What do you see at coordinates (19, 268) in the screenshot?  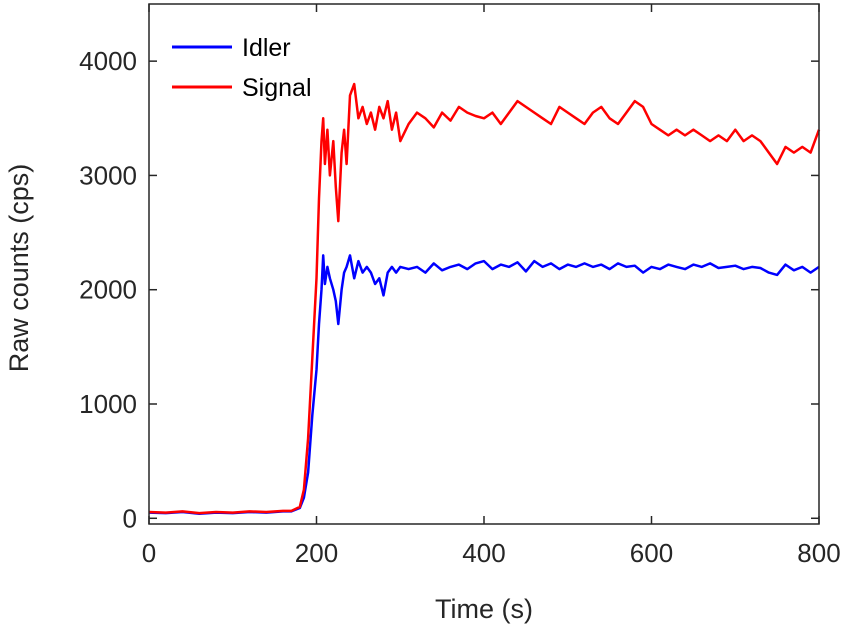 I see `y-axis-label: Raw counts (cps)` at bounding box center [19, 268].